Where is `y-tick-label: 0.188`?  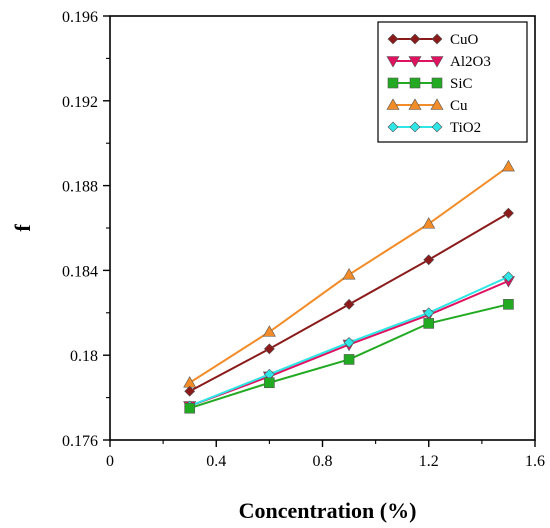
y-tick-label: 0.188 is located at coordinates (80, 187).